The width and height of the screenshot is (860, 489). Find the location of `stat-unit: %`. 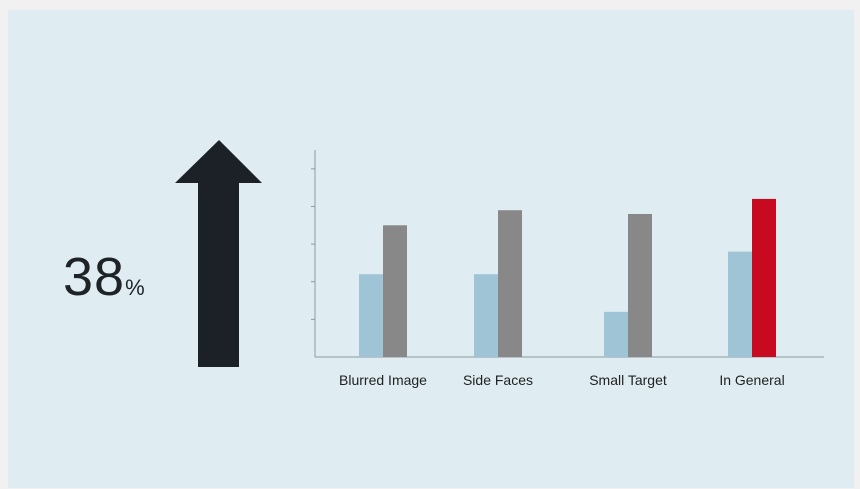

stat-unit: % is located at coordinates (135, 287).